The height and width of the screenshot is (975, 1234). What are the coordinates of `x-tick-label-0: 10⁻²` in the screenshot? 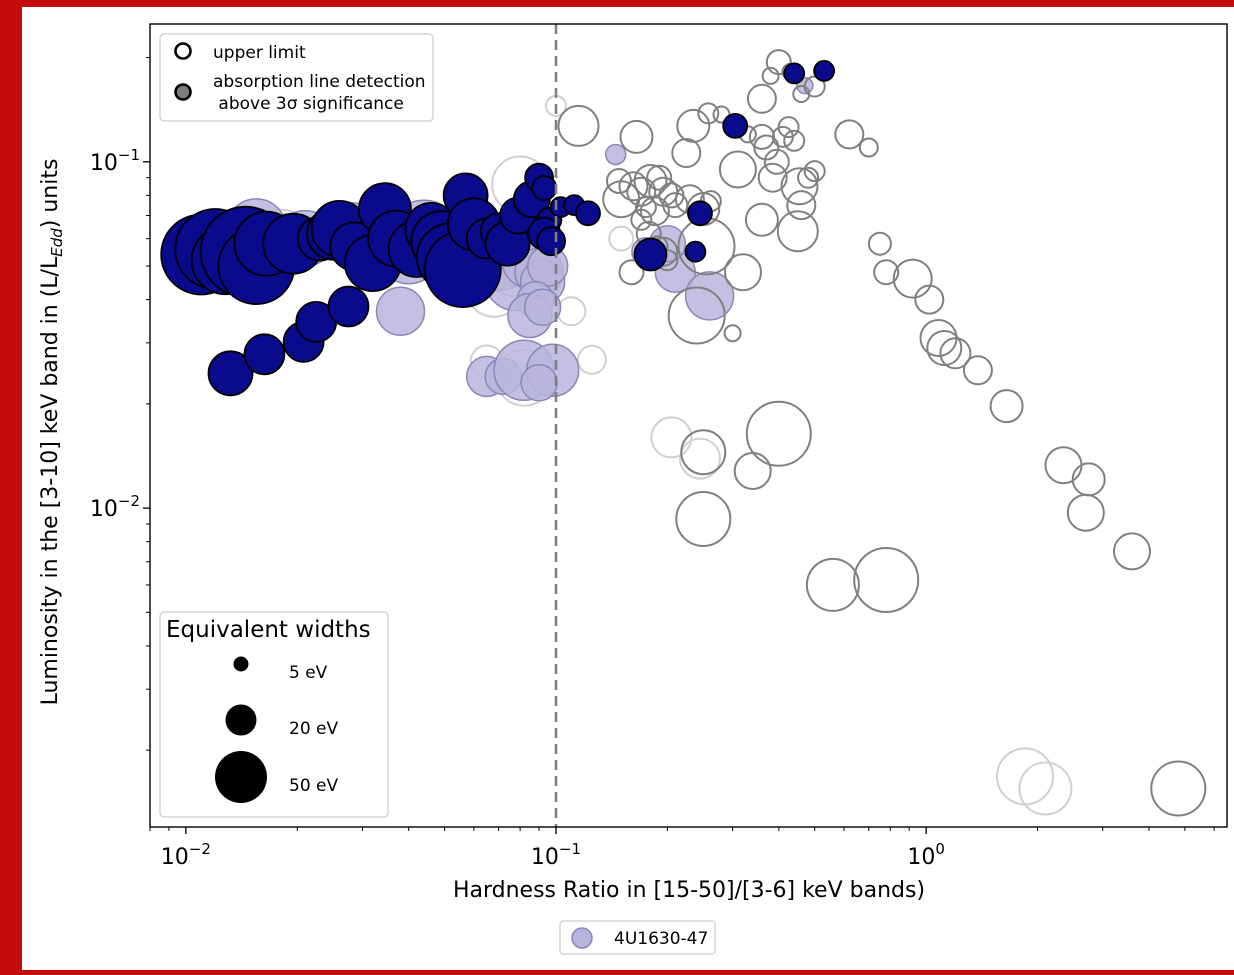 It's located at (186, 855).